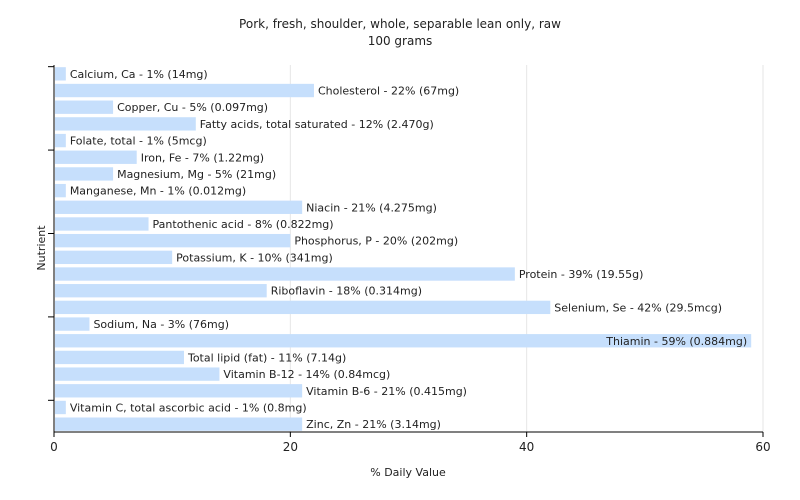 This screenshot has width=800, height=500. Describe the element at coordinates (373, 424) in the screenshot. I see `bar-label: Zinc, Zn - 21% (3.14mg)` at that location.